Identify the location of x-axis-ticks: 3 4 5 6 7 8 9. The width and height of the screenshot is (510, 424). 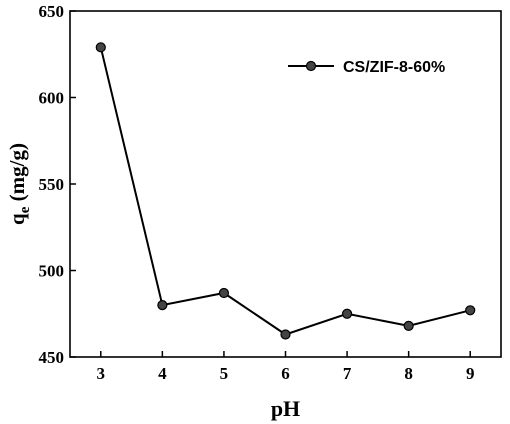
(286, 367).